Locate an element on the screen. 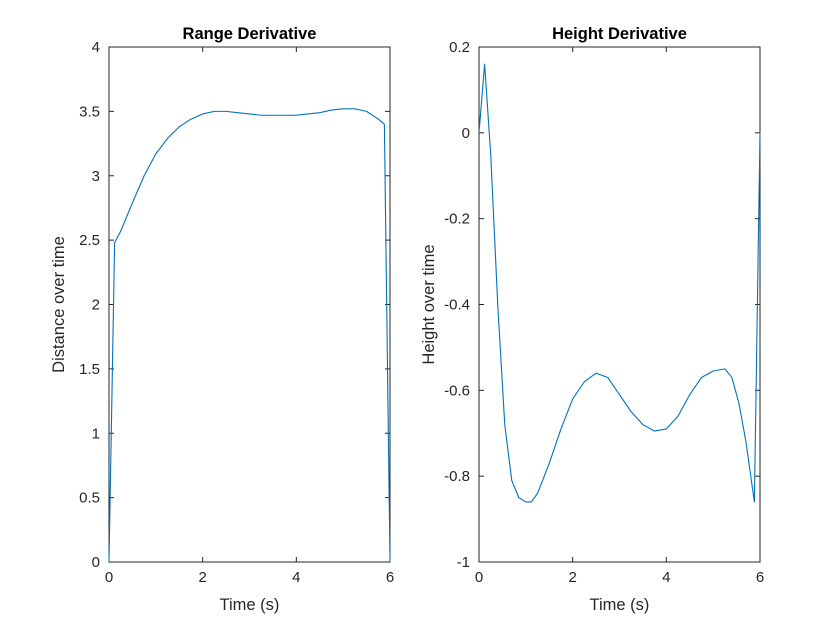  y-tick-label: 1.5 is located at coordinates (89, 369).